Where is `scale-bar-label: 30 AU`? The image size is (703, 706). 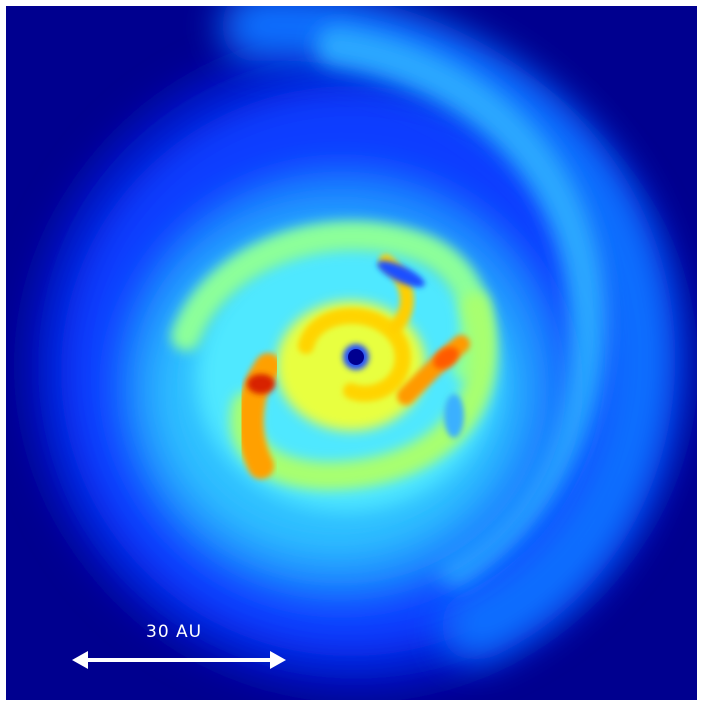
scale-bar-label: 30 AU is located at coordinates (174, 632).